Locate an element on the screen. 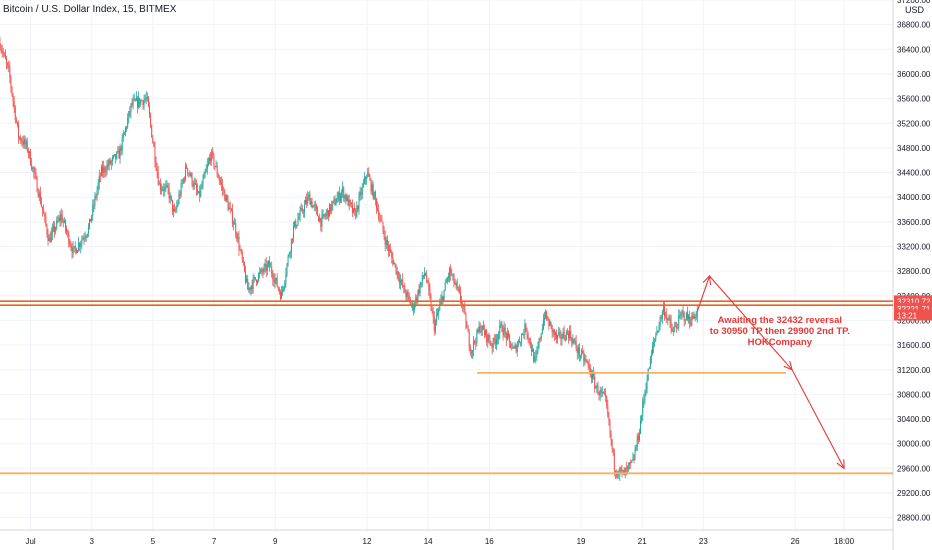  x-tick-label: 14 is located at coordinates (428, 541).